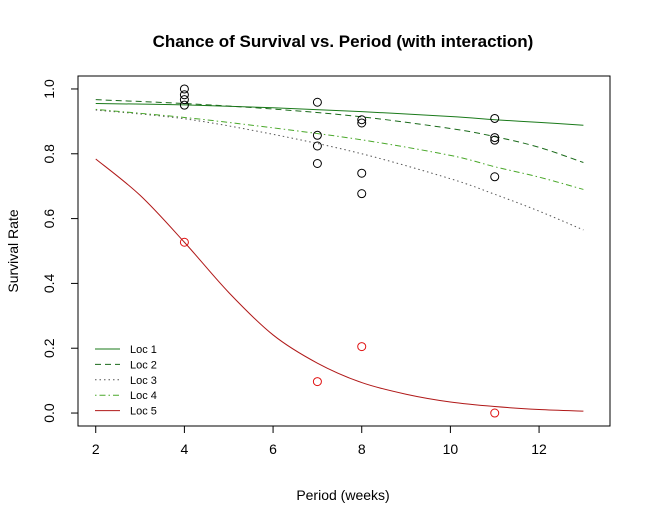 The width and height of the screenshot is (650, 525). What do you see at coordinates (319, 441) in the screenshot?
I see `x-axis: 2 4 6 8 10 12` at bounding box center [319, 441].